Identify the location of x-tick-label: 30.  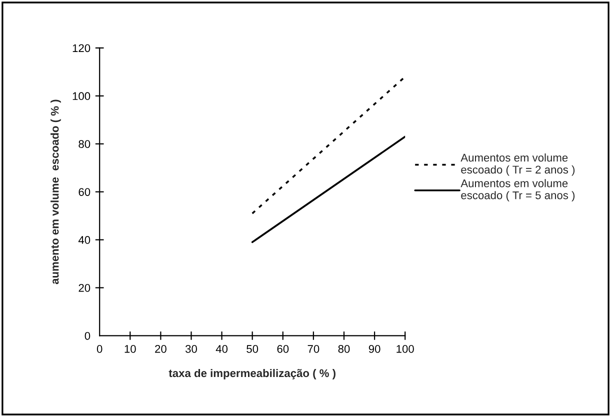
(191, 349).